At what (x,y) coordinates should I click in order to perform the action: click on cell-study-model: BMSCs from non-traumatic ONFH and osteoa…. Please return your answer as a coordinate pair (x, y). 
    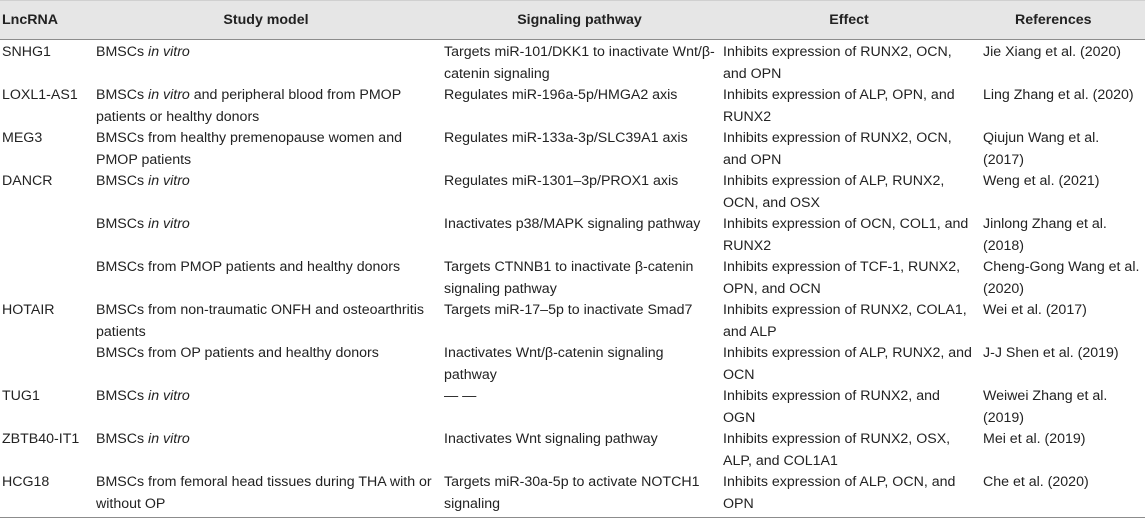
    Looking at the image, I should click on (266, 321).